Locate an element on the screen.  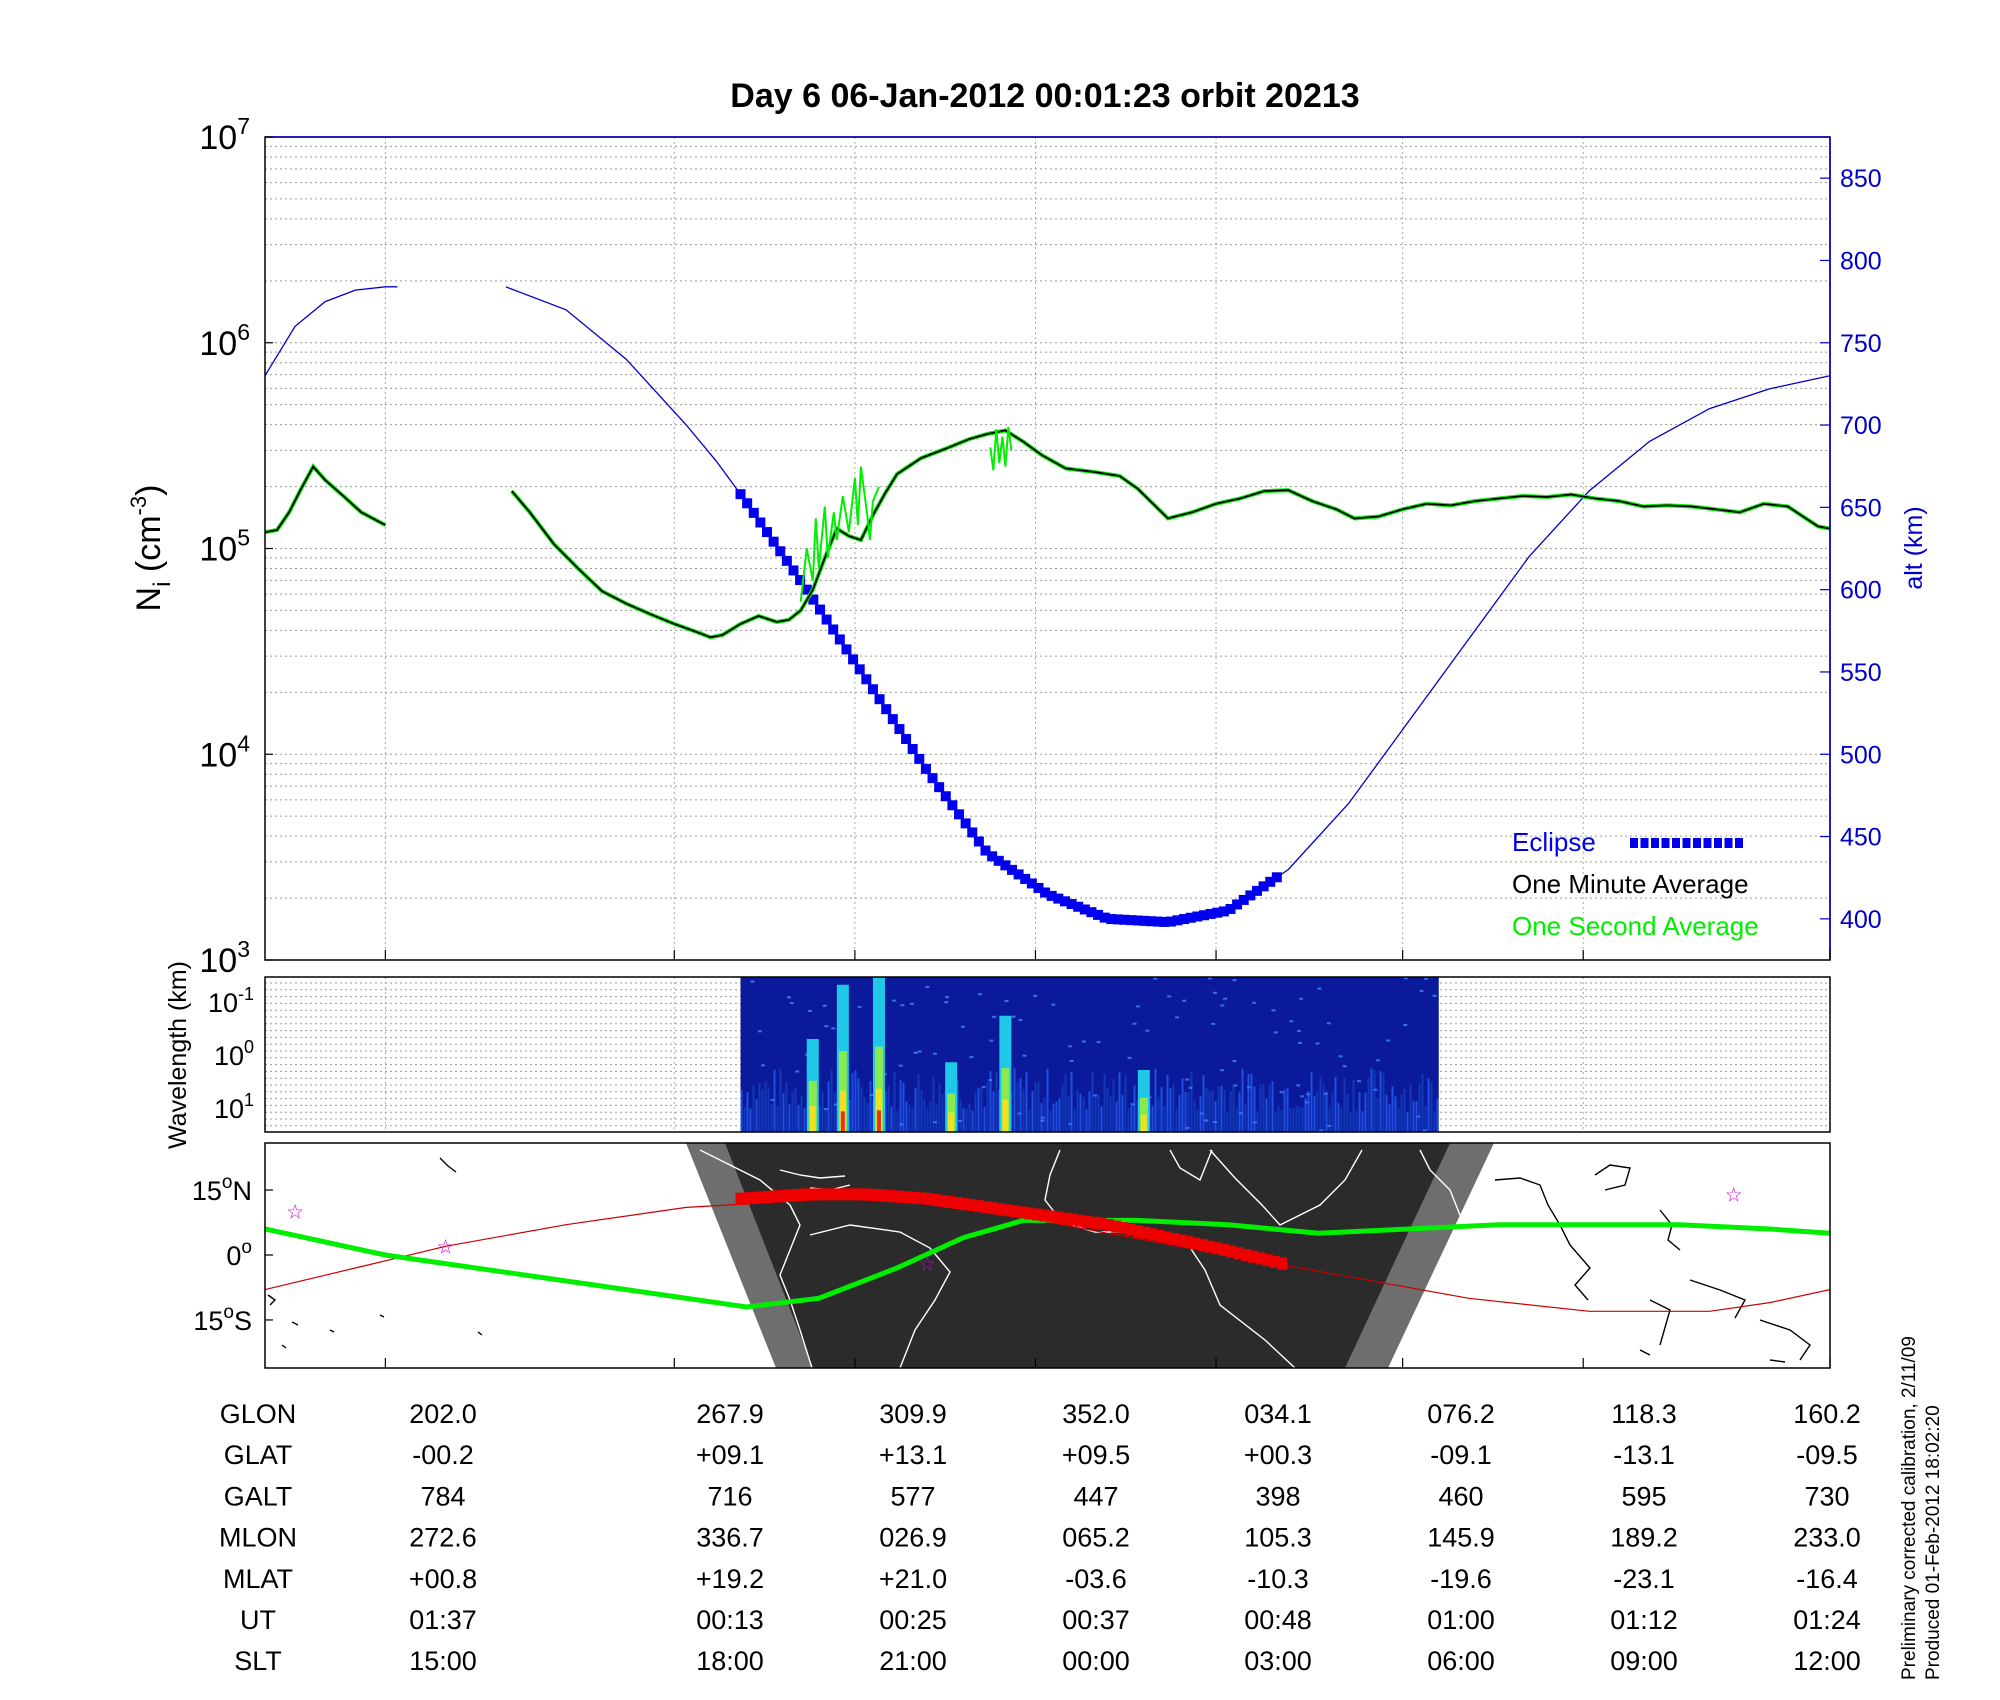
table-cell: -00.2 is located at coordinates (443, 1455).